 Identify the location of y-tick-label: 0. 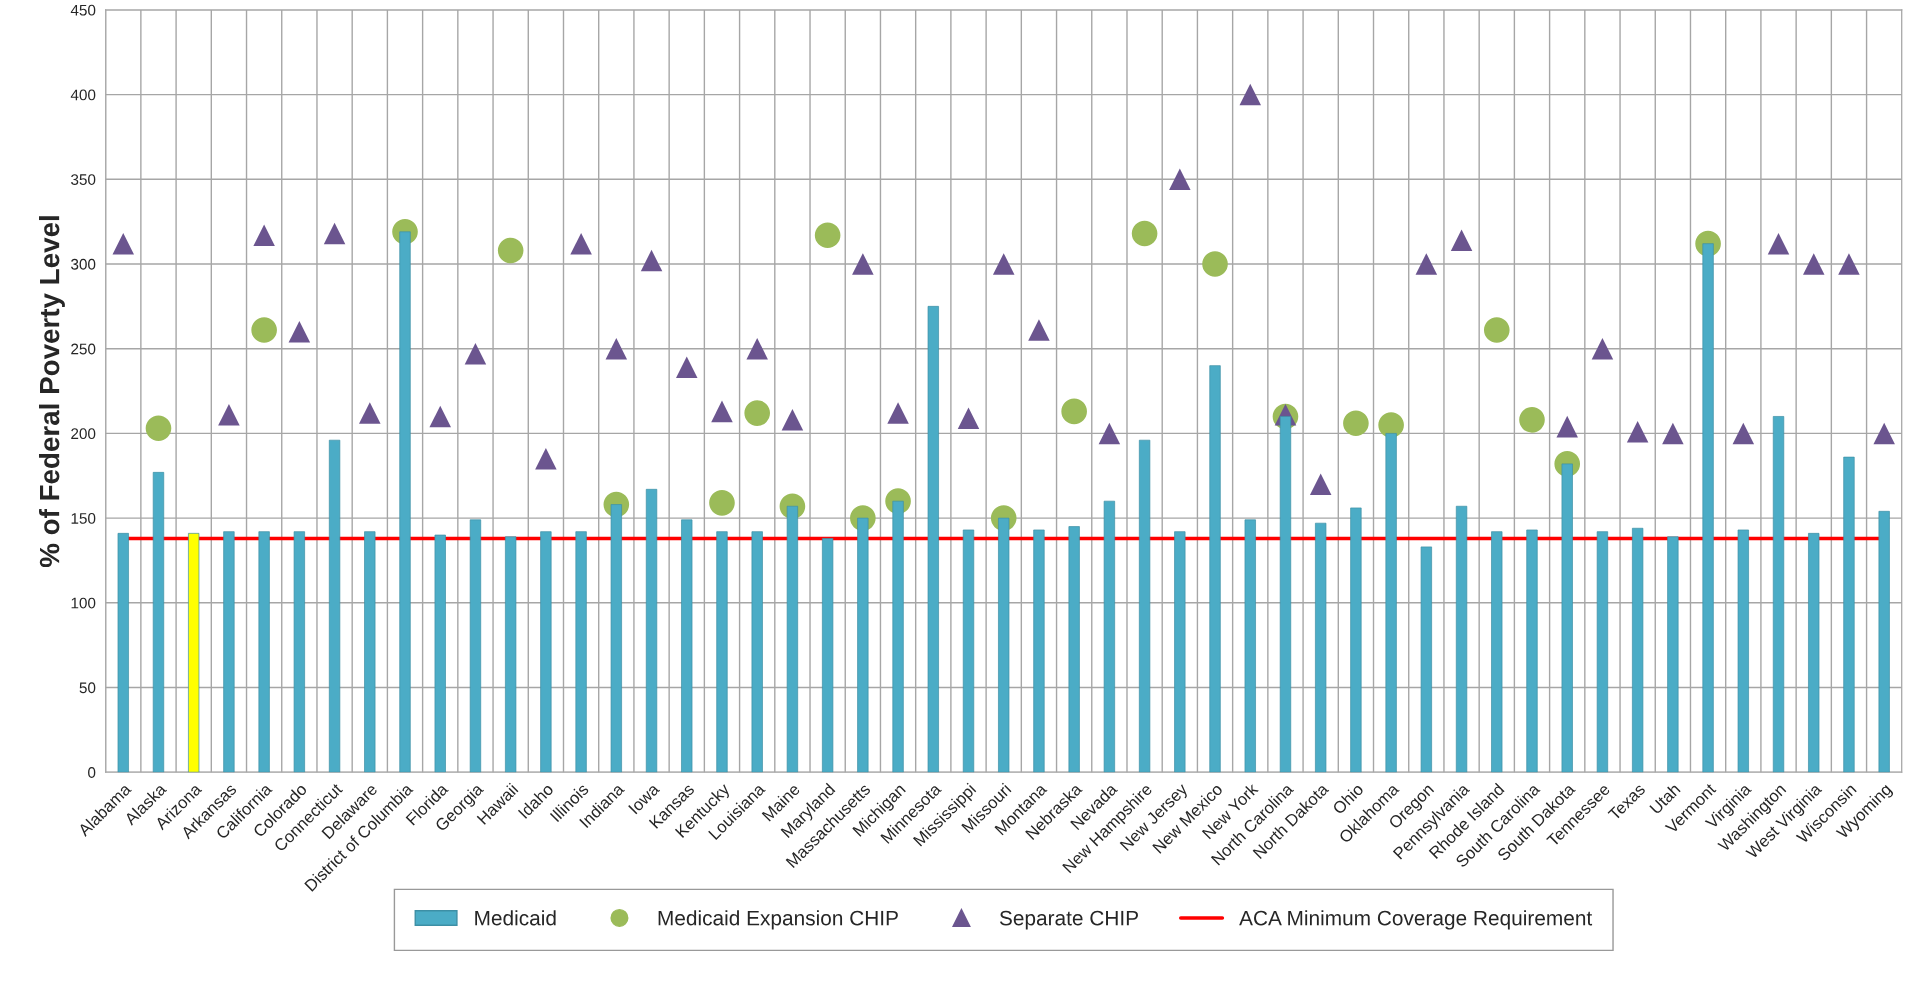
(92, 772).